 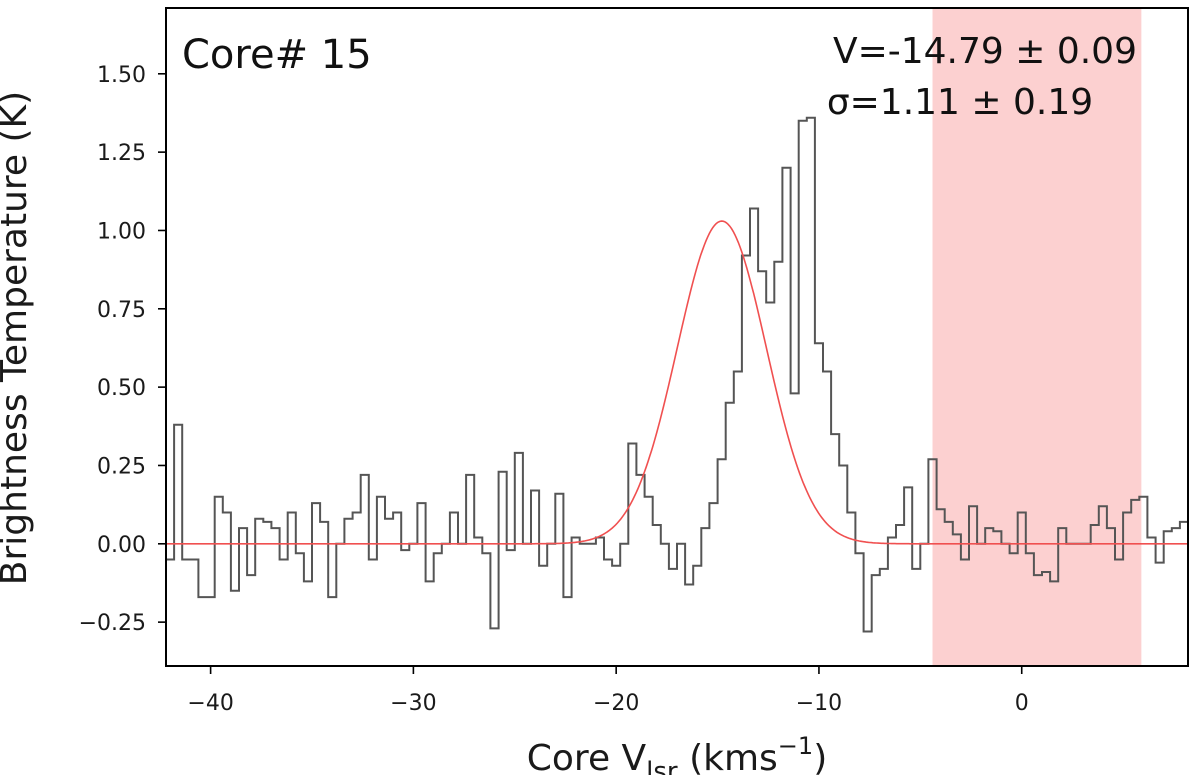 I want to click on annotation-velocity-label: V=-14.79 ± 0.09, so click(x=985, y=51).